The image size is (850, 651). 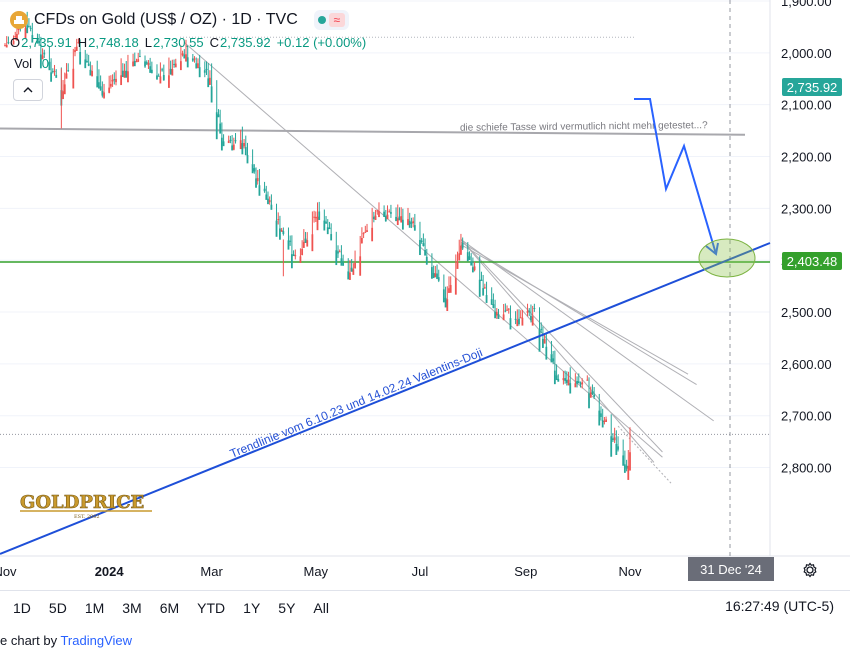 I want to click on ohlc-item: C2,735.92, so click(x=240, y=42).